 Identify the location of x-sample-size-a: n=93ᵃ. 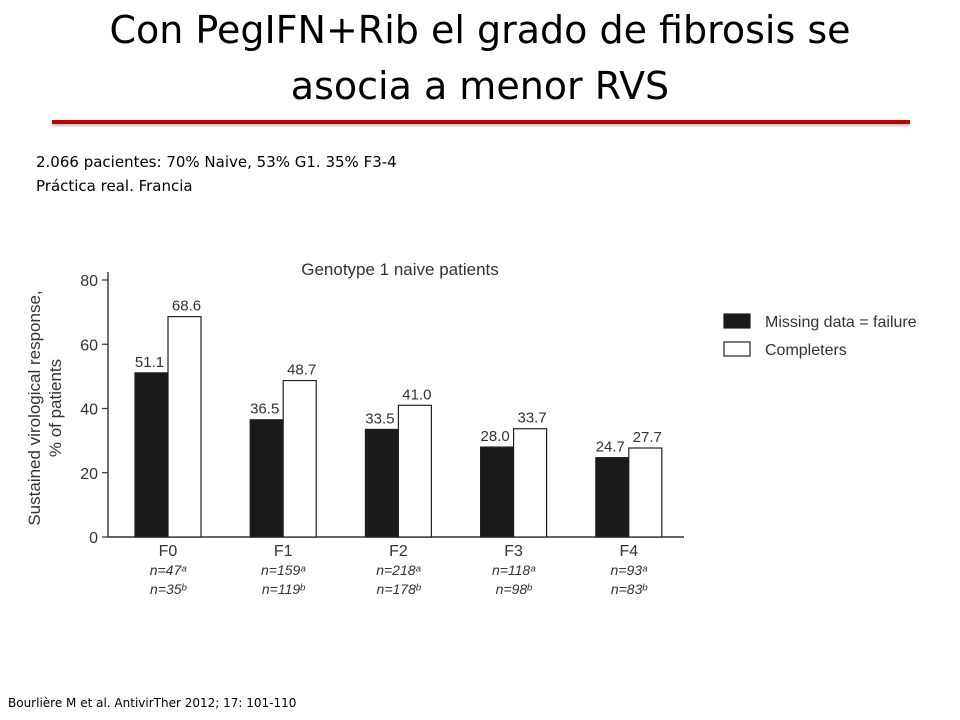
(630, 570).